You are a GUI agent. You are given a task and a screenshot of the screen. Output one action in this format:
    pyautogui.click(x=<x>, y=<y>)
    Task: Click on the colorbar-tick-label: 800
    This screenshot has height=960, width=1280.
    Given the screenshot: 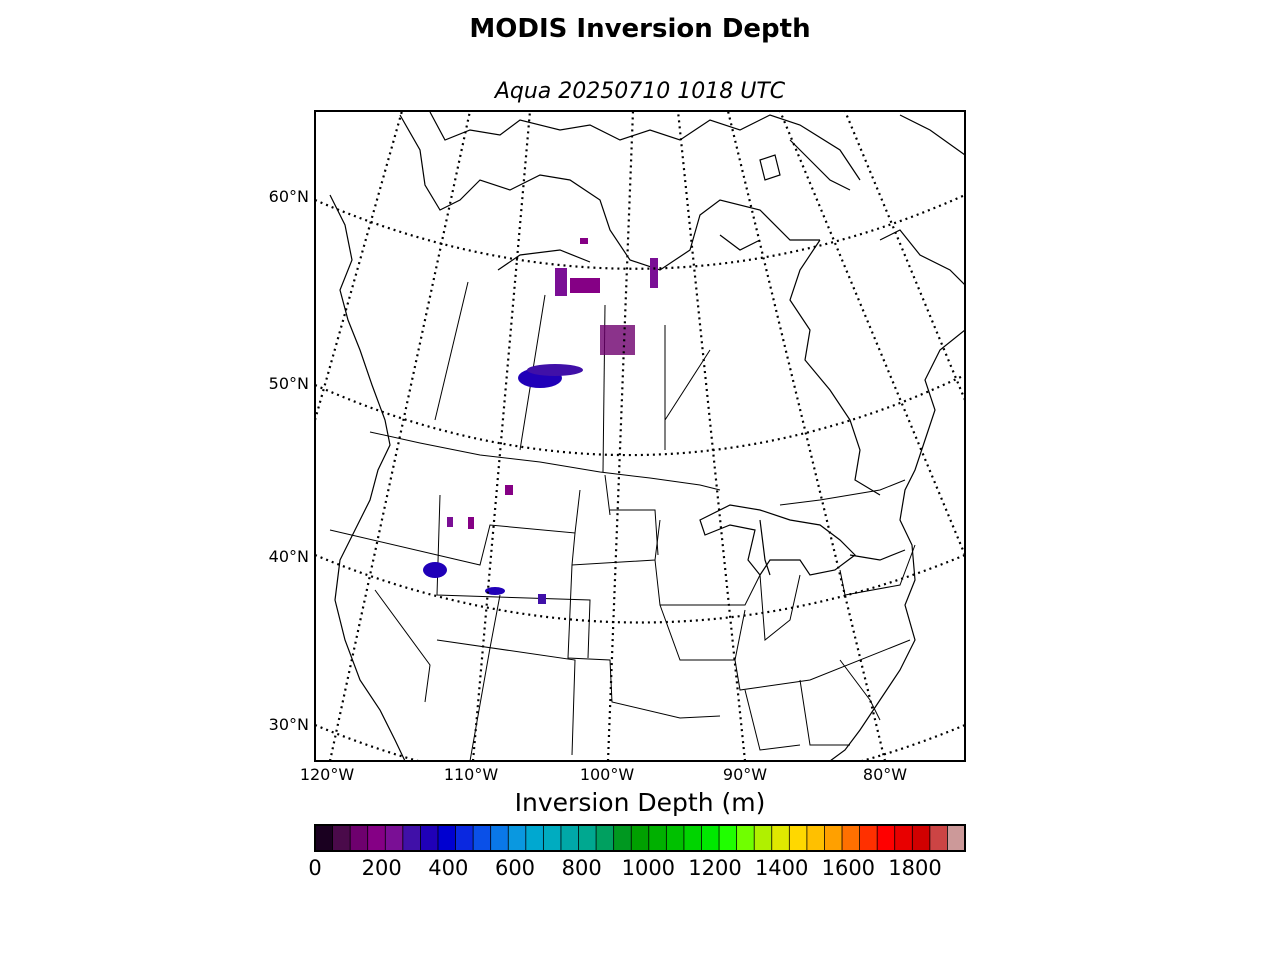 What is the action you would take?
    pyautogui.click(x=582, y=868)
    